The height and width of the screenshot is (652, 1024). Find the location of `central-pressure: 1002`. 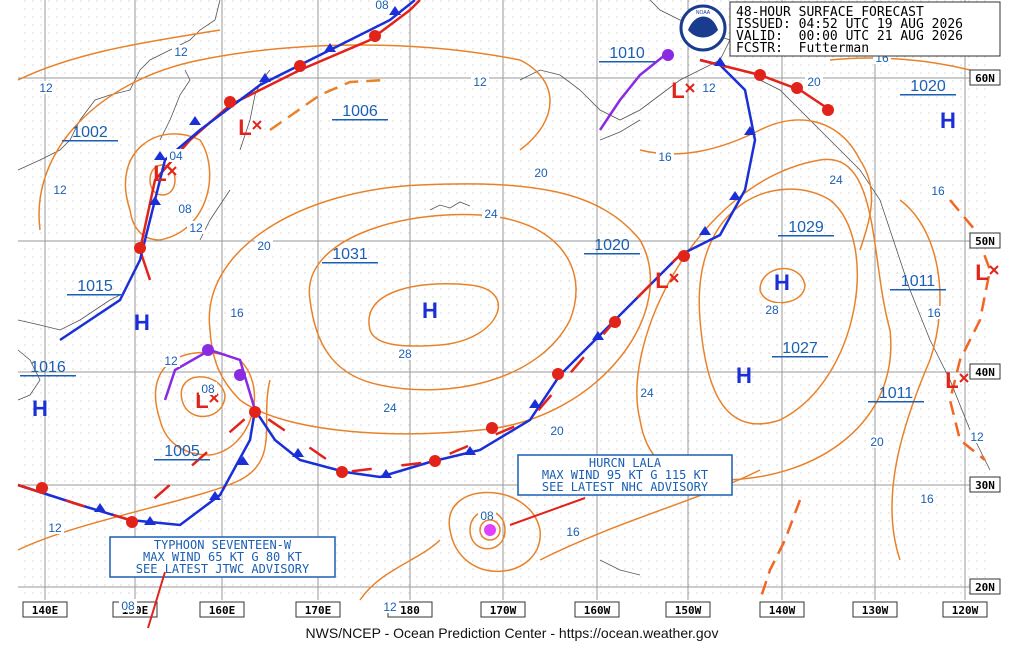

central-pressure: 1002 is located at coordinates (90, 132).